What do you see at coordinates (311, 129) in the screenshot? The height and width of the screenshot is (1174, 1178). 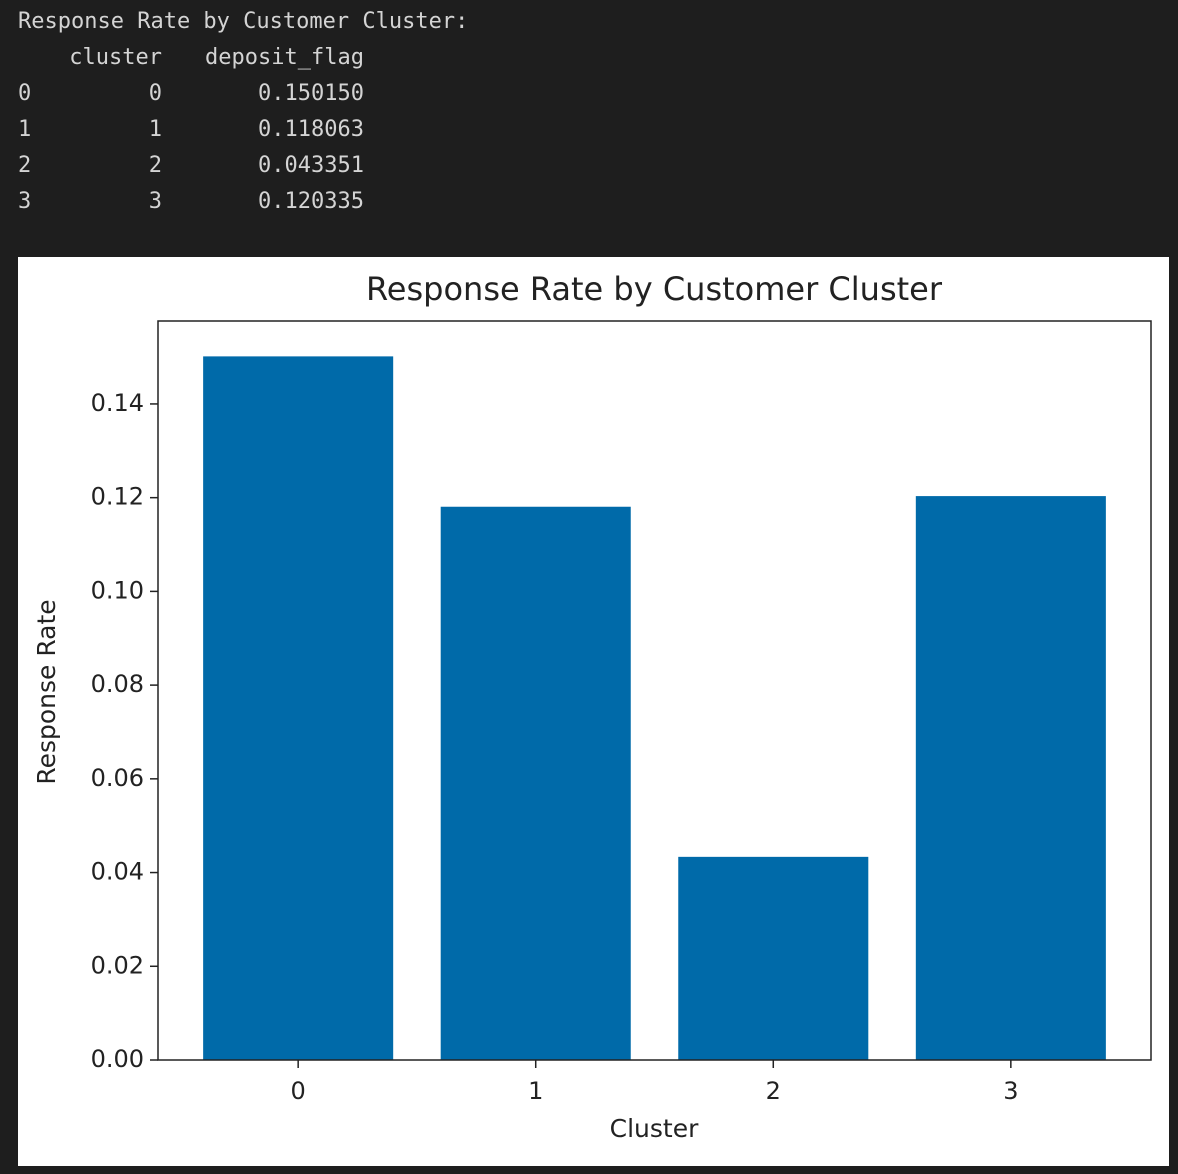 I see `table-cell: 0.118063` at bounding box center [311, 129].